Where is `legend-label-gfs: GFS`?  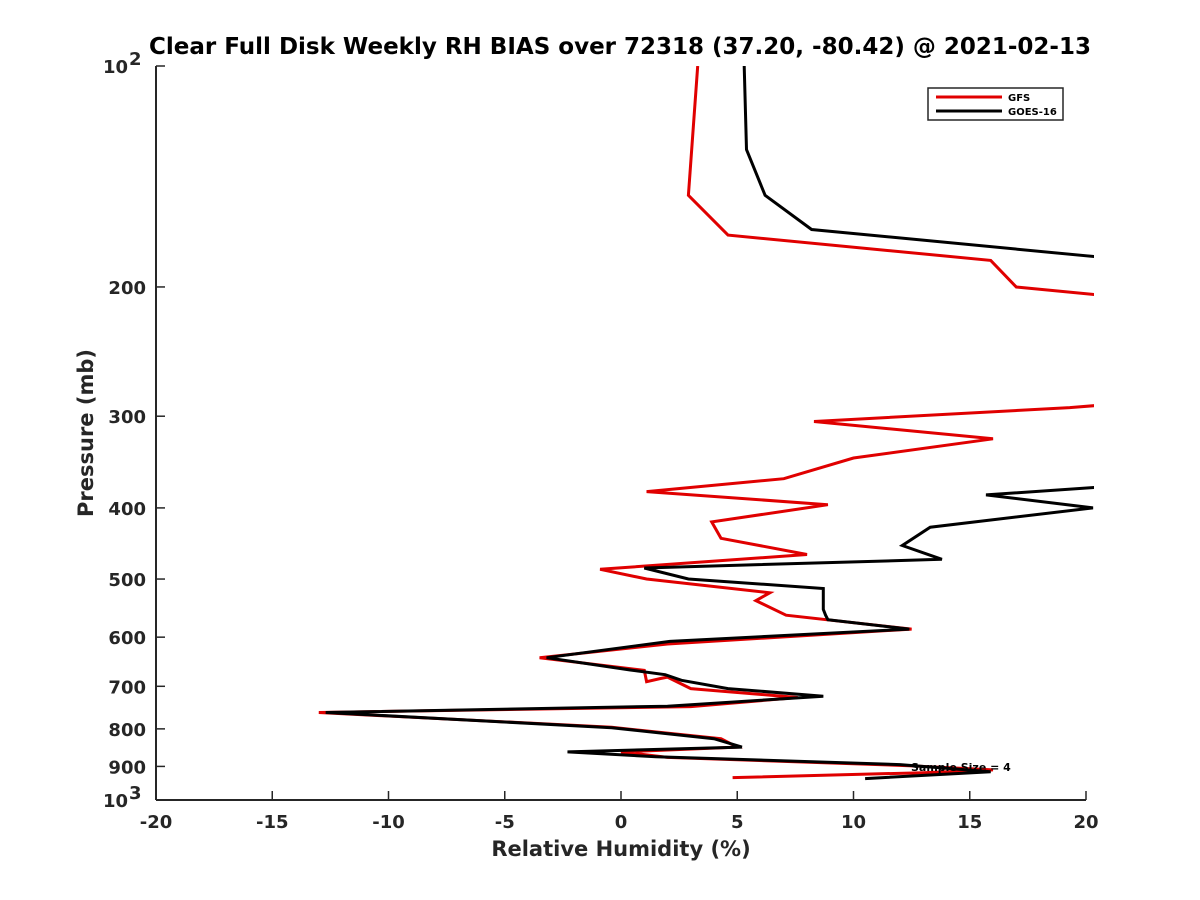
legend-label-gfs: GFS is located at coordinates (1019, 98).